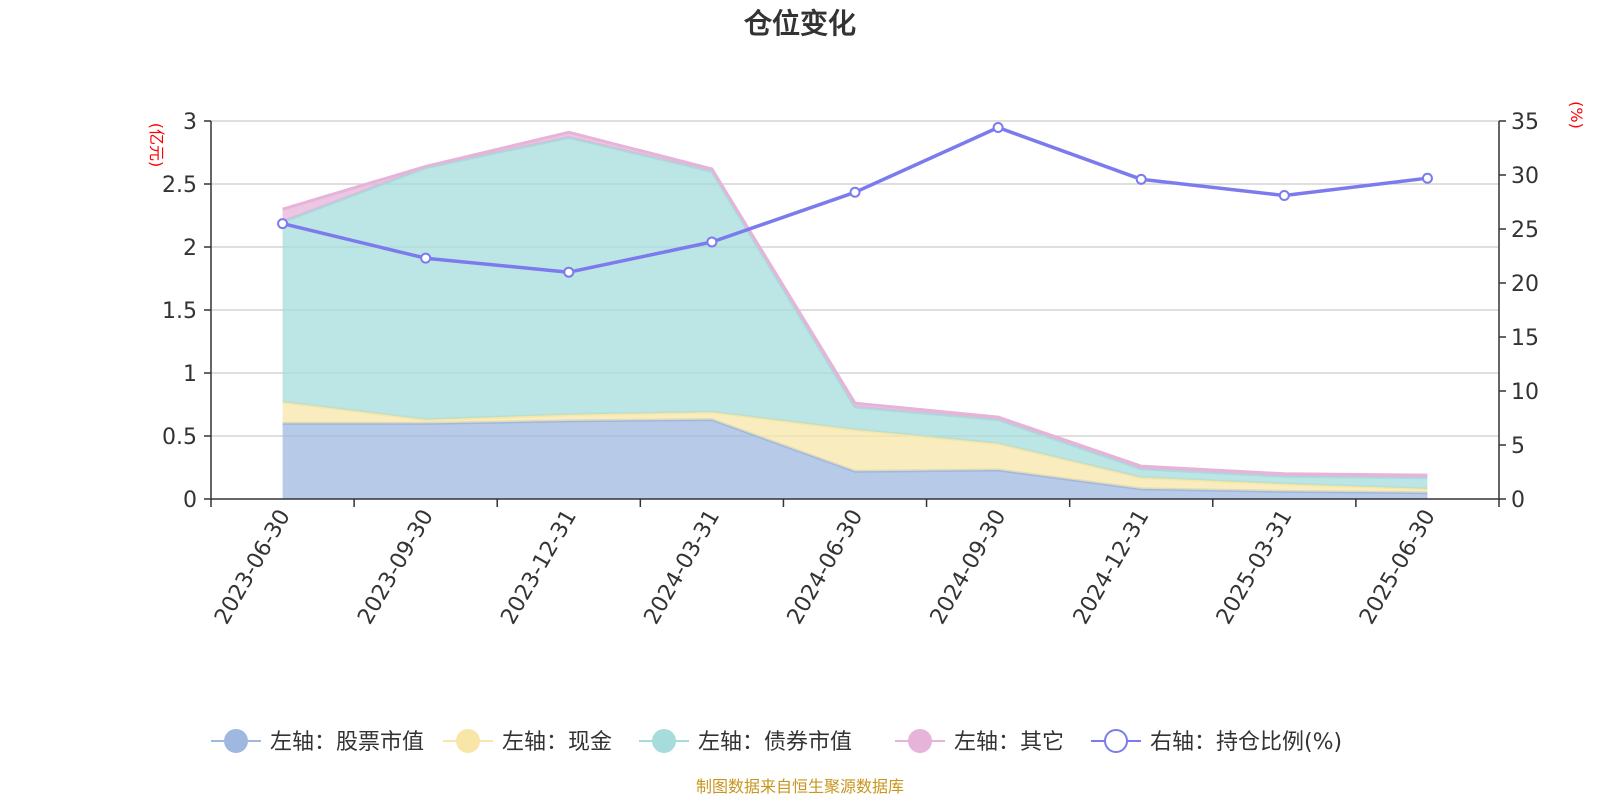 This screenshot has width=1600, height=800. What do you see at coordinates (1576, 115) in the screenshot?
I see `right-axis-unit: (%)` at bounding box center [1576, 115].